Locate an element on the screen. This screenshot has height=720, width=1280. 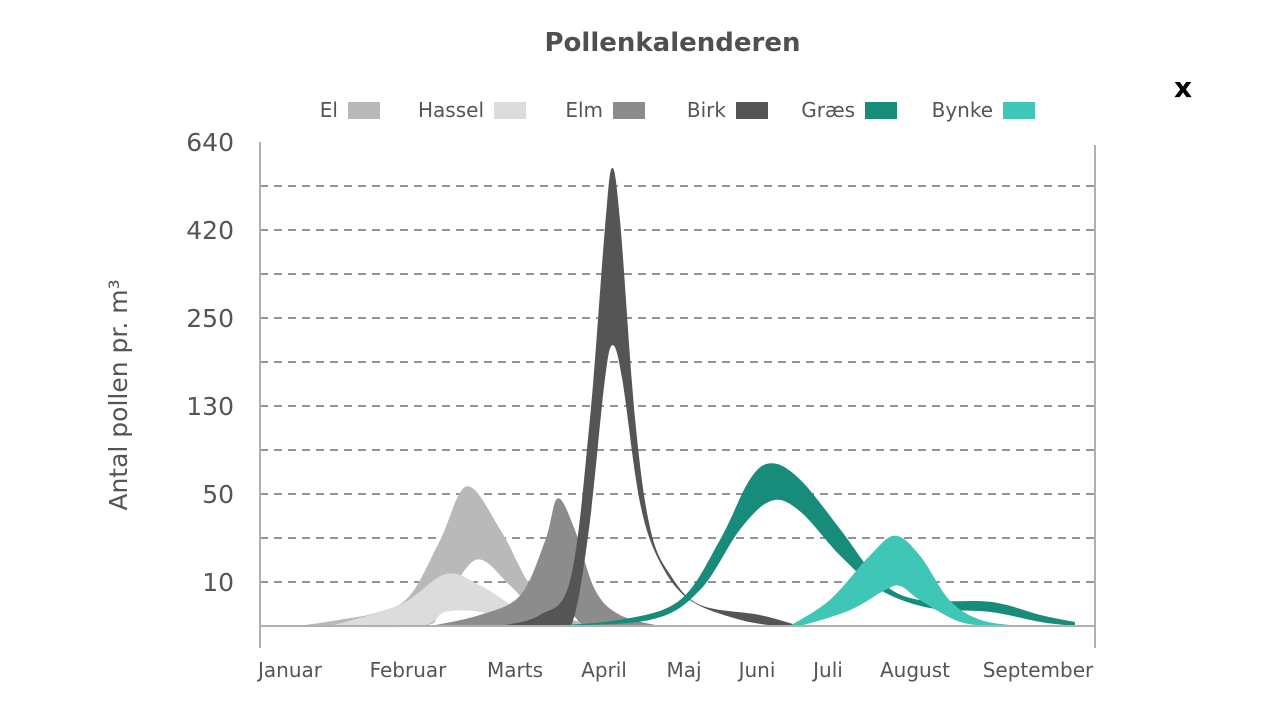
x-tick-label: September is located at coordinates (1038, 670).